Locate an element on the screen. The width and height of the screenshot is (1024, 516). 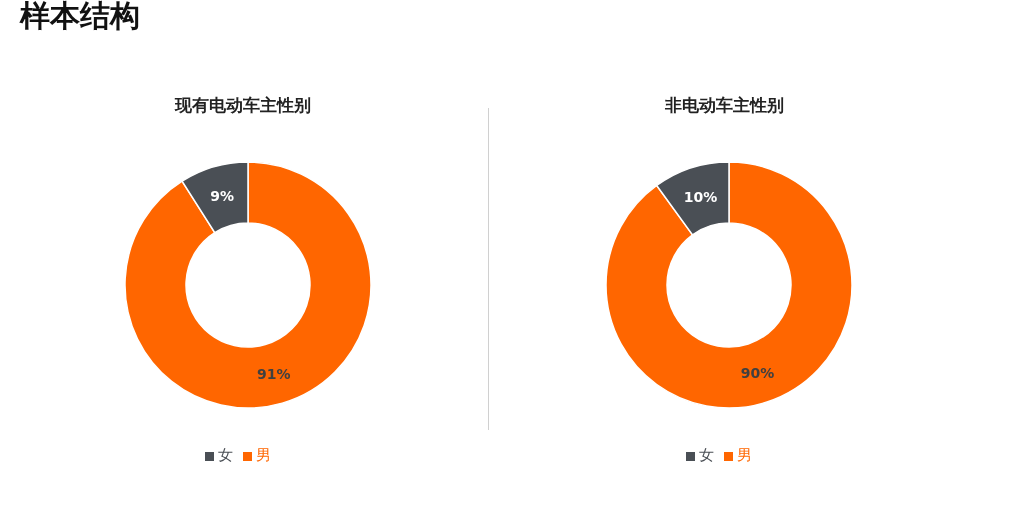
data-label: 10% is located at coordinates (700, 197).